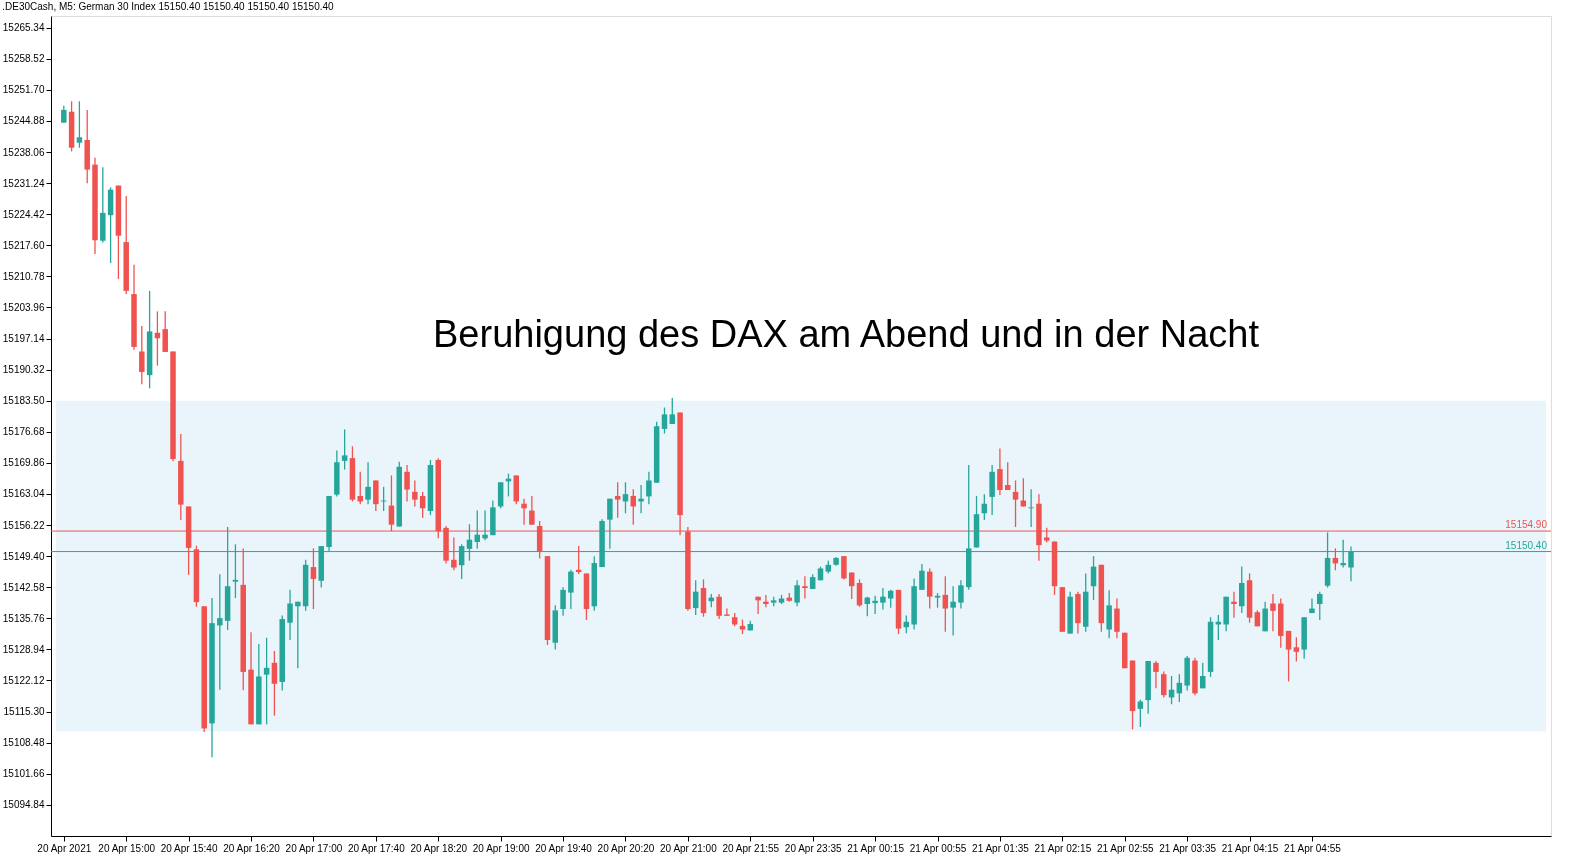 The height and width of the screenshot is (866, 1583). I want to click on y-tick-label: 15244.88, so click(23, 121).